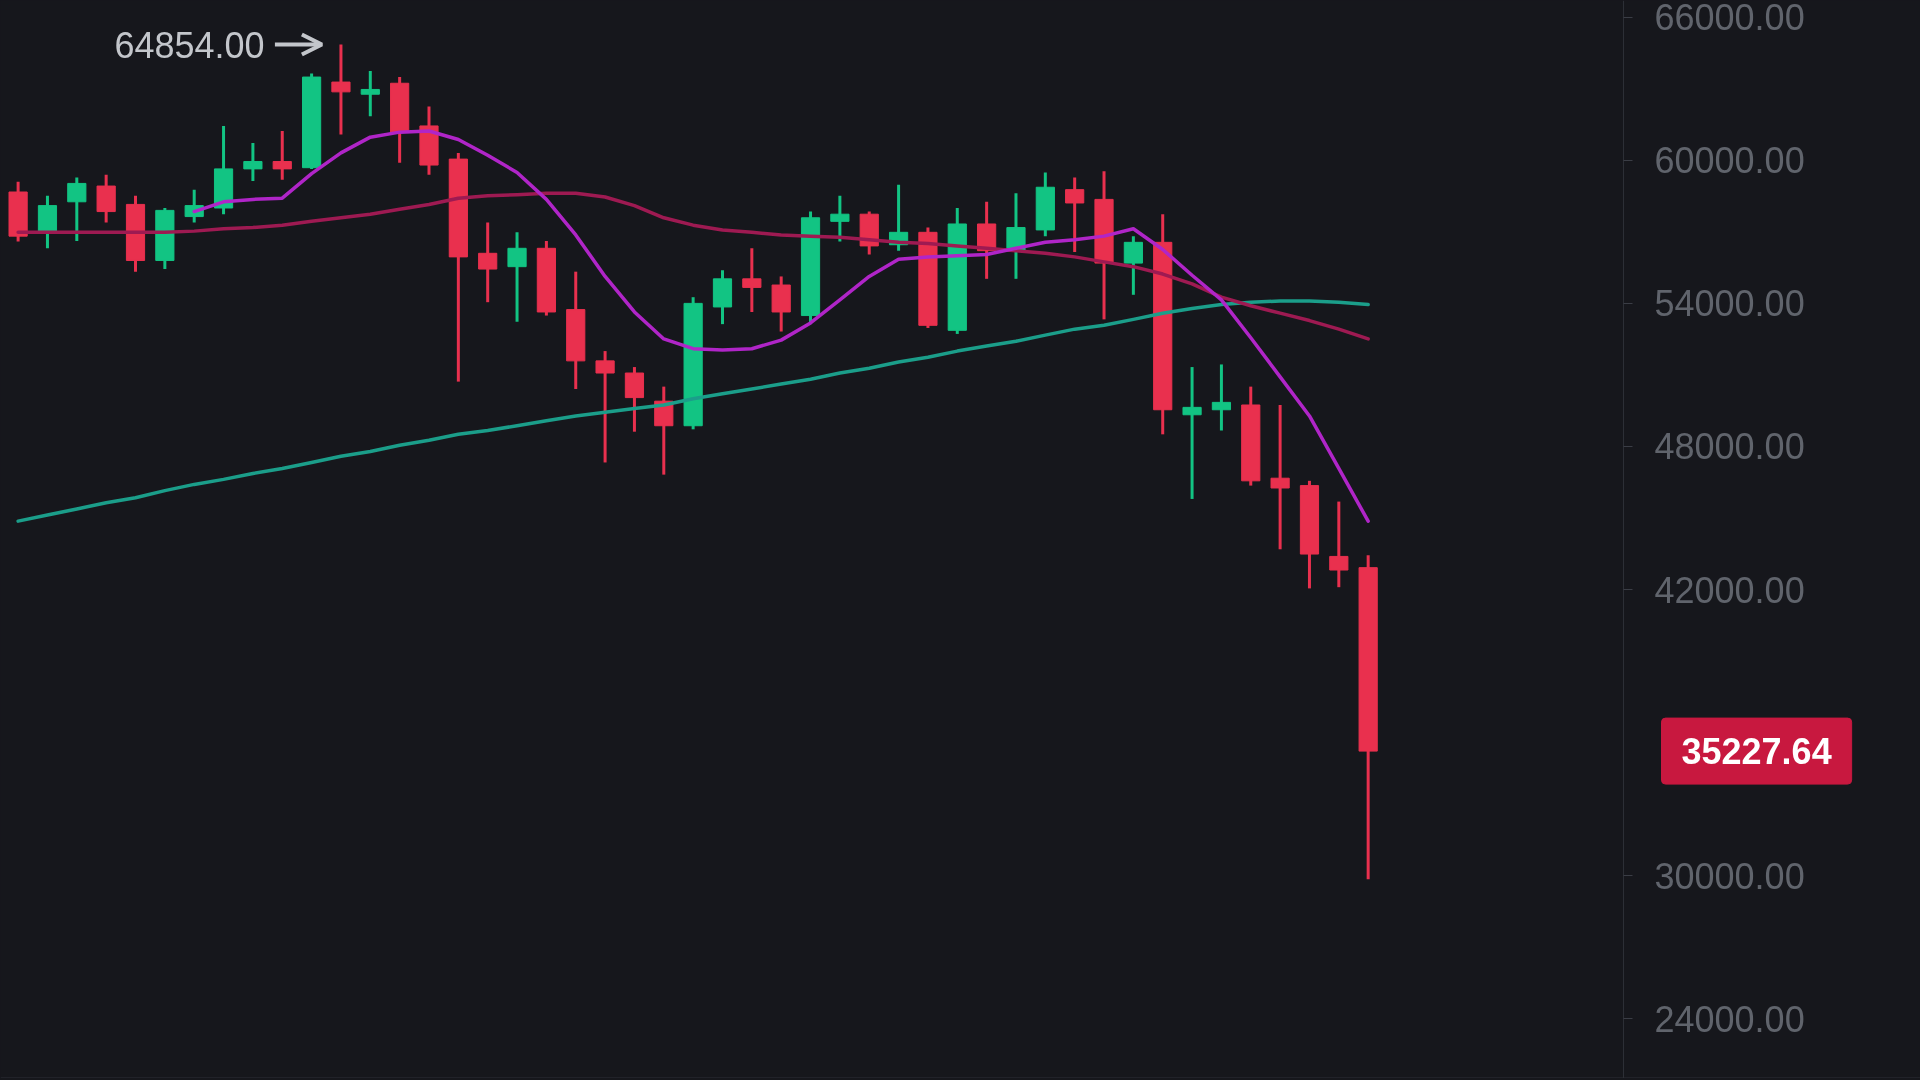 The width and height of the screenshot is (1920, 1080). What do you see at coordinates (1729, 590) in the screenshot?
I see `y-tick-label: 42000.00` at bounding box center [1729, 590].